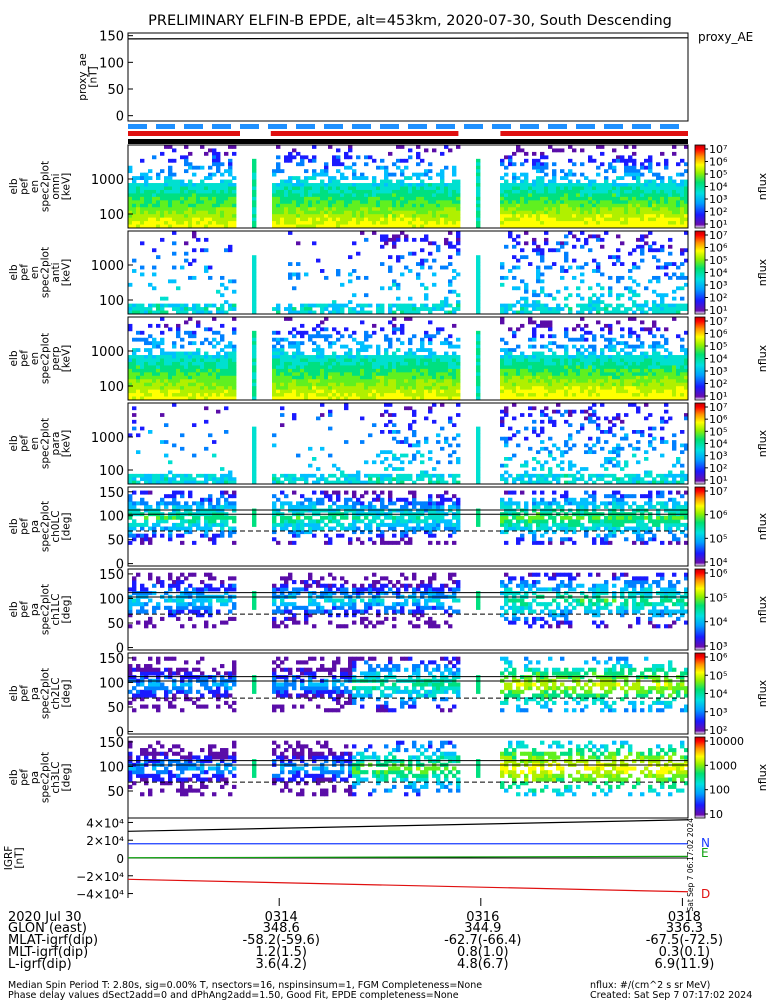  What do you see at coordinates (35, 358) in the screenshot?
I see `y-axis-label-line: en` at bounding box center [35, 358].